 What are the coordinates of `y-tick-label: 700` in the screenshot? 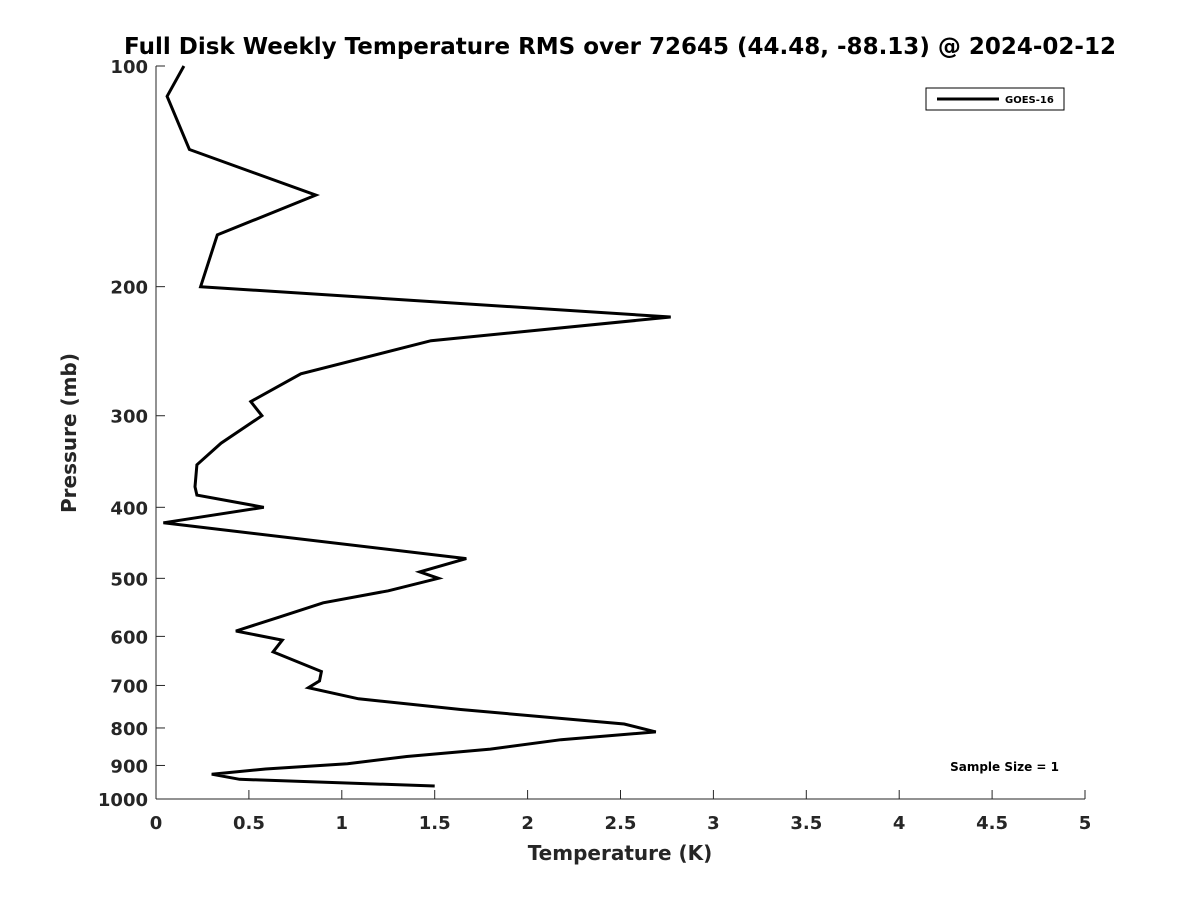 It's located at (129, 686).